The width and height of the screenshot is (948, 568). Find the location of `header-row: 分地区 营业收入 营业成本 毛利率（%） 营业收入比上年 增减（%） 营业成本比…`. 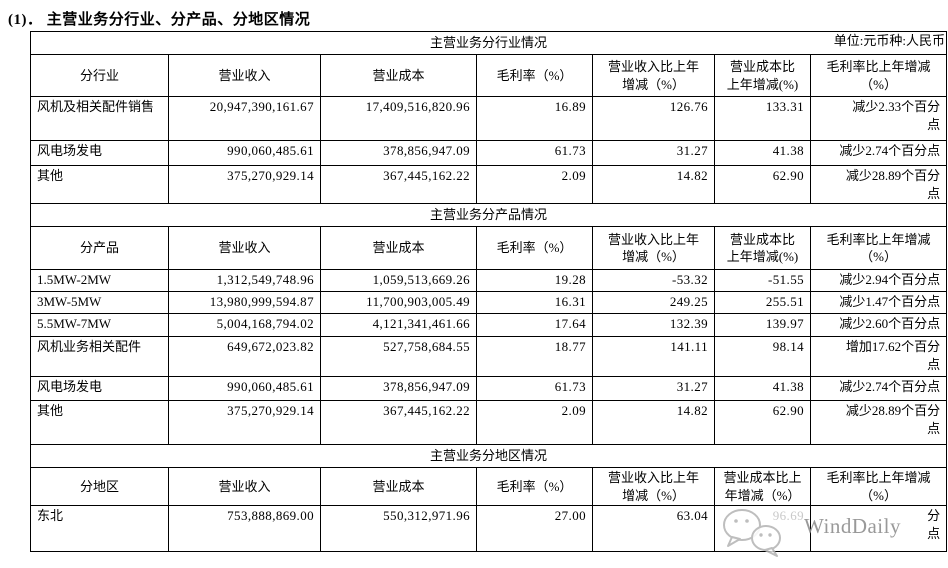

header-row: 分地区 营业收入 营业成本 毛利率（%） 营业收入比上年 增减（%） 营业成本比… is located at coordinates (489, 487).